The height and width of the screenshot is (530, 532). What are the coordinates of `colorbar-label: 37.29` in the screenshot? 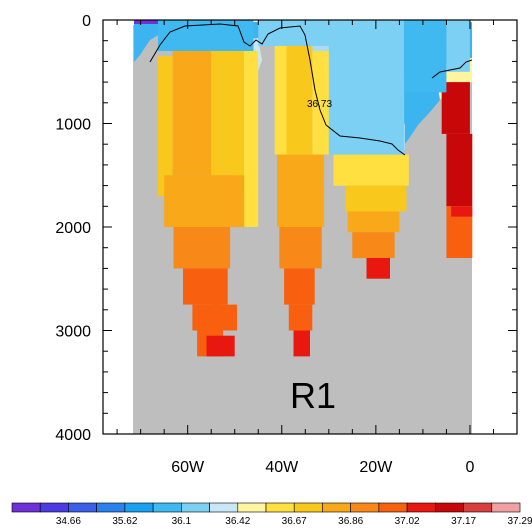 It's located at (519, 521).